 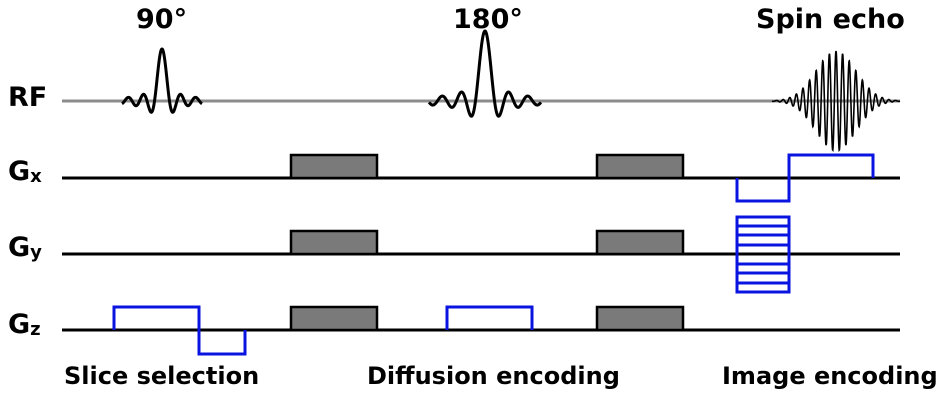 What do you see at coordinates (830, 19) in the screenshot?
I see `spin-echo-label: Spin echo` at bounding box center [830, 19].